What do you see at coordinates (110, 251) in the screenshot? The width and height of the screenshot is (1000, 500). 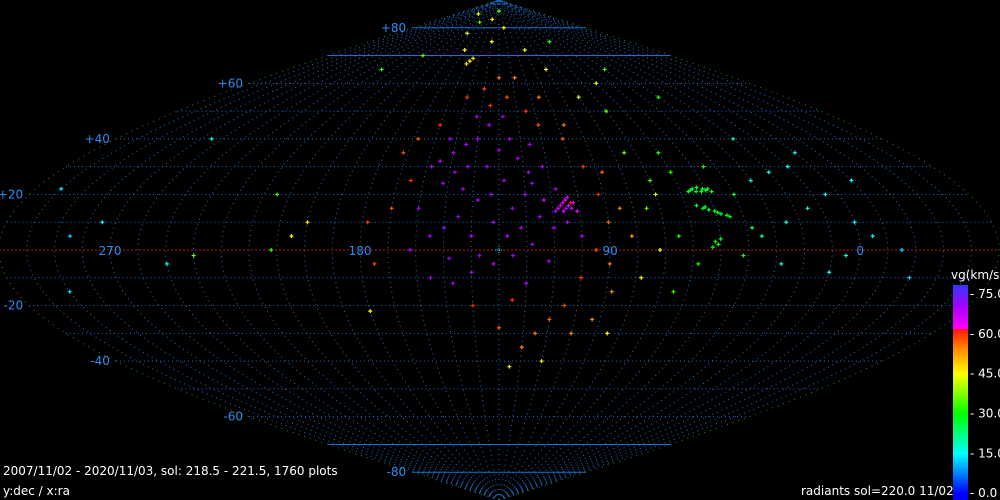 I see `ra-tick-label: 270` at bounding box center [110, 251].